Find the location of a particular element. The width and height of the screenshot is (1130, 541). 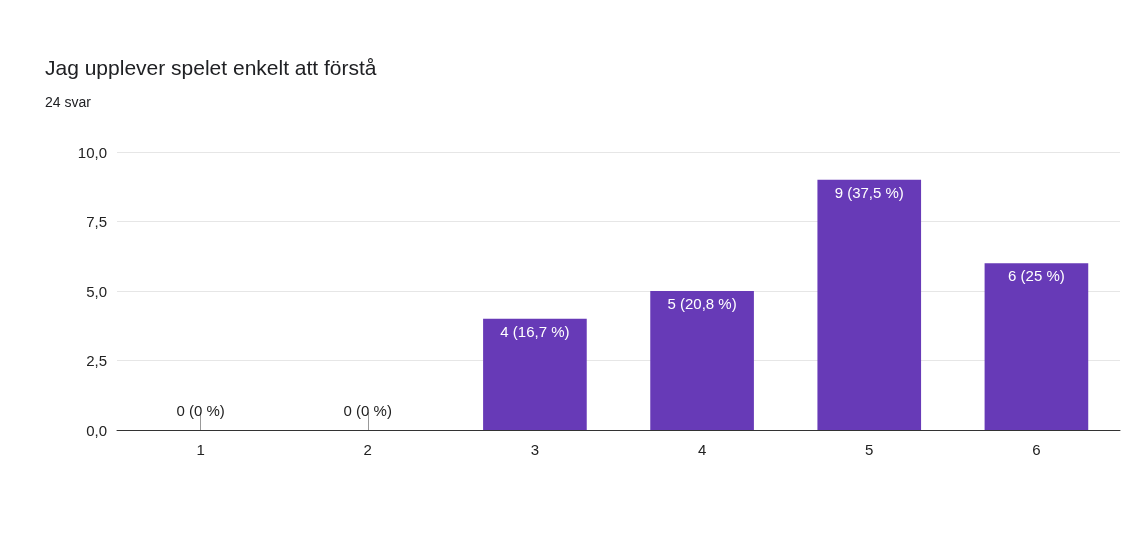

data-label: 9 (37,5 %) is located at coordinates (869, 192).